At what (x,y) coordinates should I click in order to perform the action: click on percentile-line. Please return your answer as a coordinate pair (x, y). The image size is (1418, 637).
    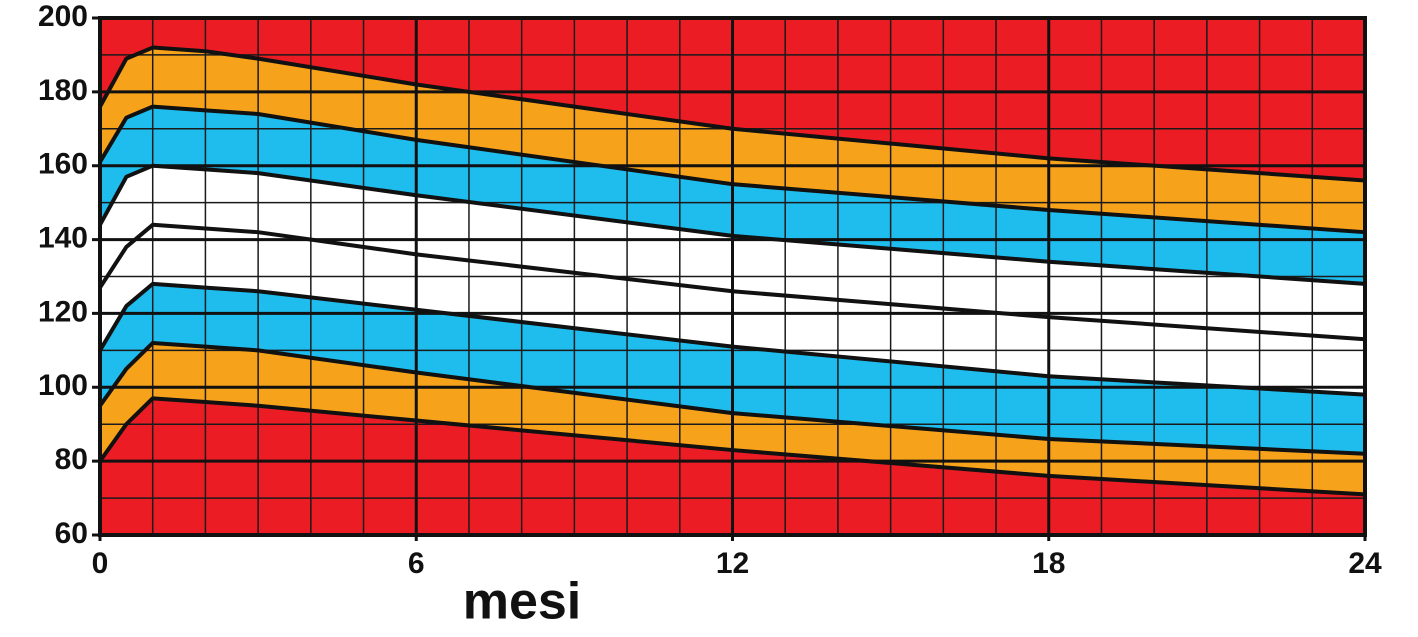
    Looking at the image, I should click on (732, 446).